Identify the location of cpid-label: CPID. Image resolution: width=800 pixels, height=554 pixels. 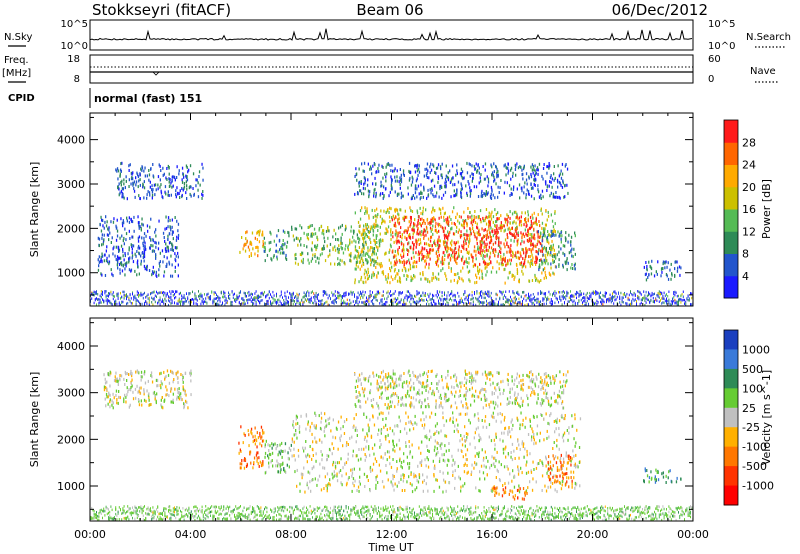
(21, 98).